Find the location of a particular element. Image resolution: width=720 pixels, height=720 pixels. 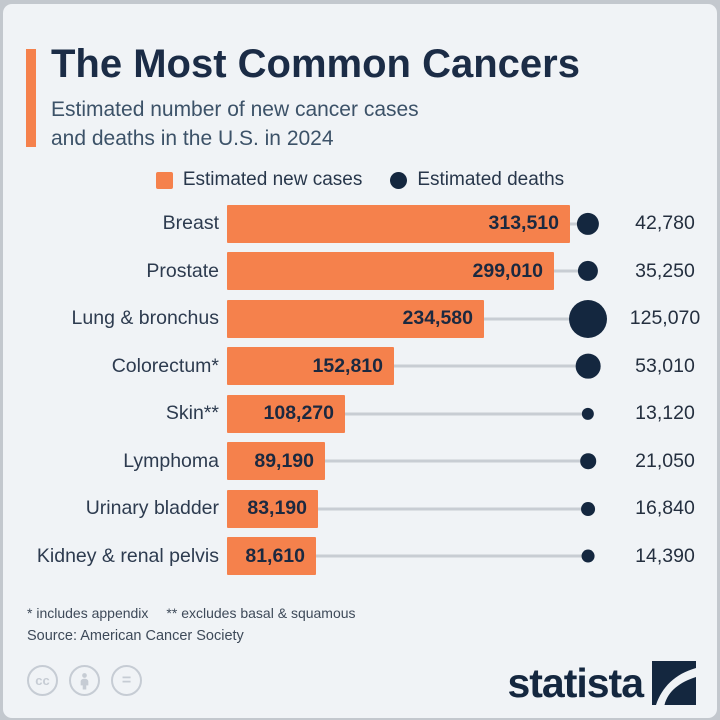

bar-area: 152,810 is located at coordinates (417, 367).